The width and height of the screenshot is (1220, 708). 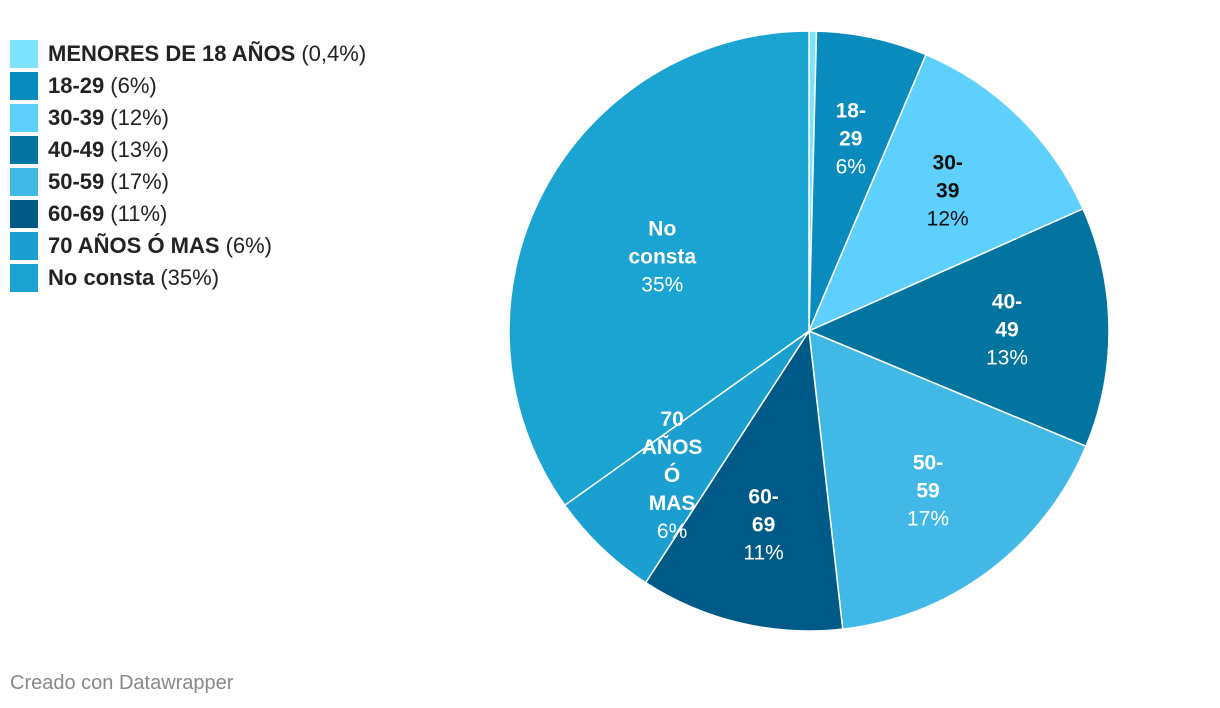 What do you see at coordinates (188, 86) in the screenshot?
I see `legend-item: 18-29 (6%)` at bounding box center [188, 86].